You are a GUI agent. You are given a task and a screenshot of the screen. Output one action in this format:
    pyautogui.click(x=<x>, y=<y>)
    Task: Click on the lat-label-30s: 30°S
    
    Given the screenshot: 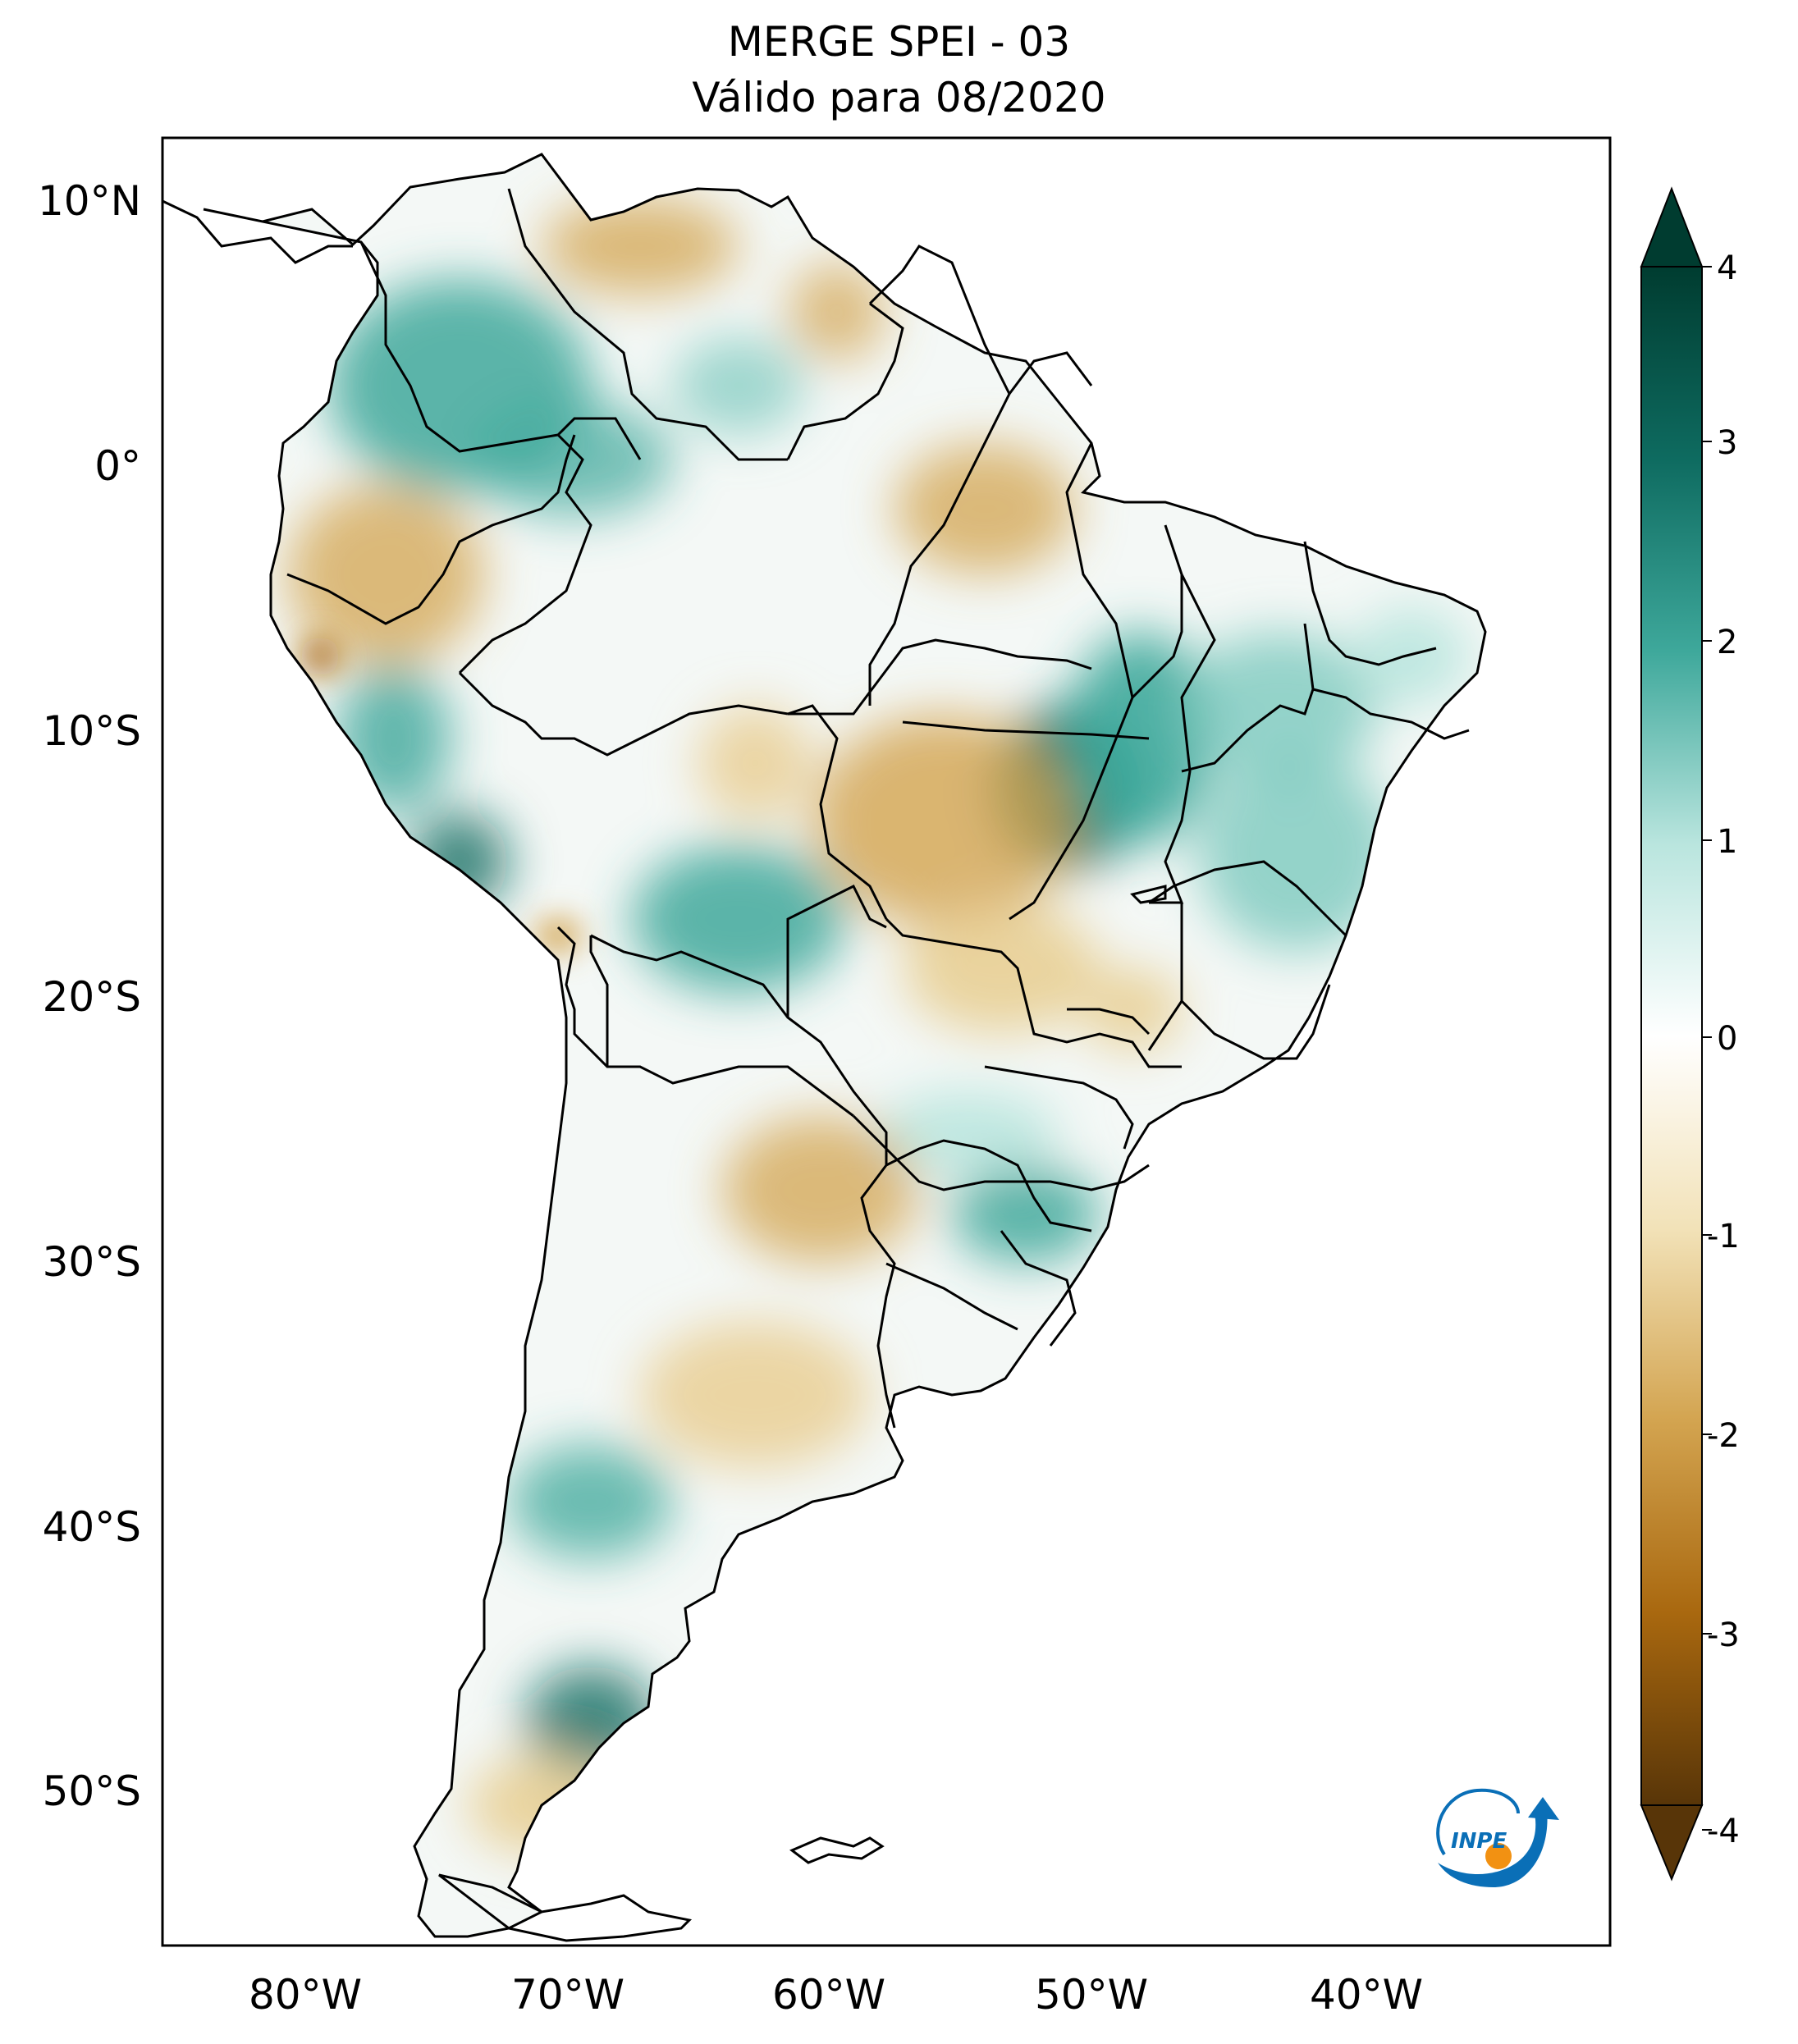 What is the action you would take?
    pyautogui.click(x=92, y=1262)
    